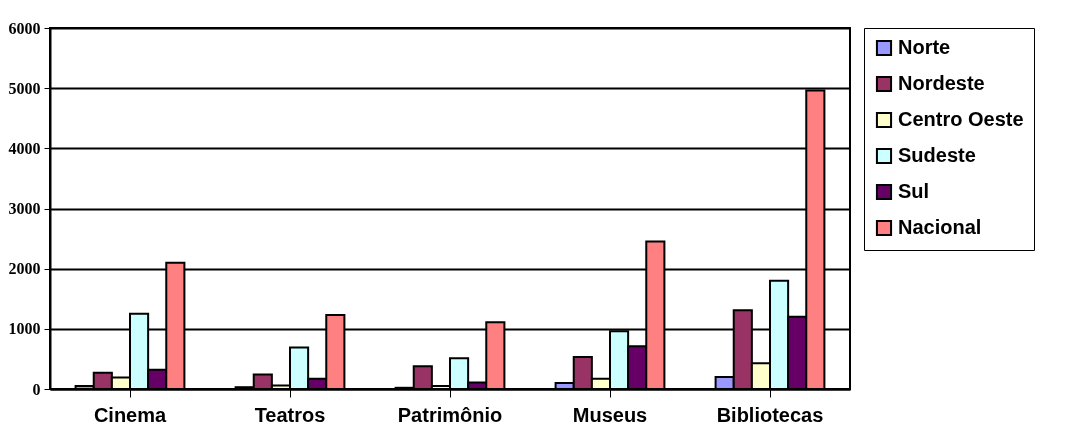 Image resolution: width=1083 pixels, height=440 pixels. Describe the element at coordinates (450, 414) in the screenshot. I see `x-tick-label: Patrimônio` at that location.